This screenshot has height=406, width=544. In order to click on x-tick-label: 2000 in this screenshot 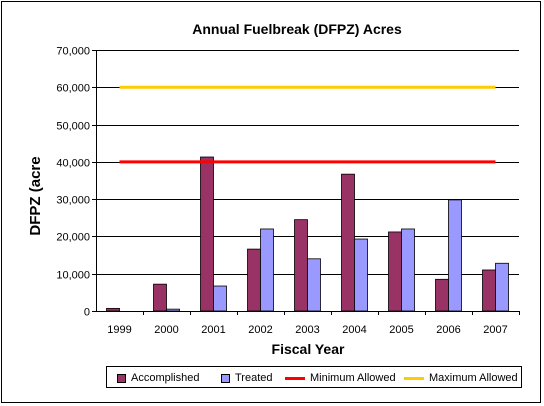, I will do `click(166, 330)`.